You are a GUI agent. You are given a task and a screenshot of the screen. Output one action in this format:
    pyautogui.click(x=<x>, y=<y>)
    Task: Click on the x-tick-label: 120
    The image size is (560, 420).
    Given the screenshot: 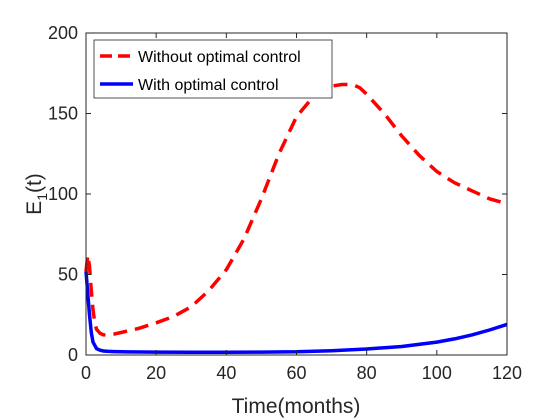 What is the action you would take?
    pyautogui.click(x=507, y=373)
    